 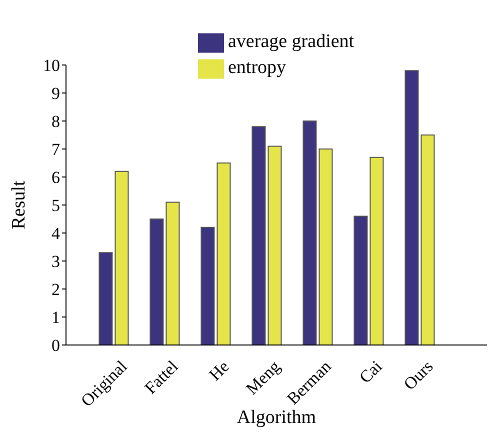 What do you see at coordinates (257, 67) in the screenshot?
I see `legend-label: entropy` at bounding box center [257, 67].